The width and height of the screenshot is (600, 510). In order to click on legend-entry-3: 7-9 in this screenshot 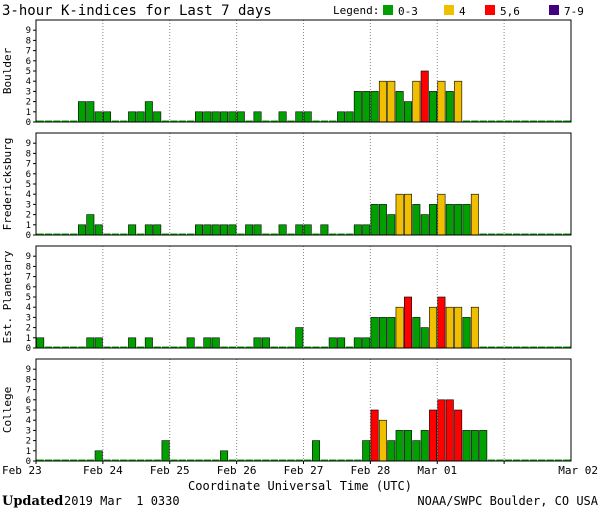, I will do `click(574, 11)`.